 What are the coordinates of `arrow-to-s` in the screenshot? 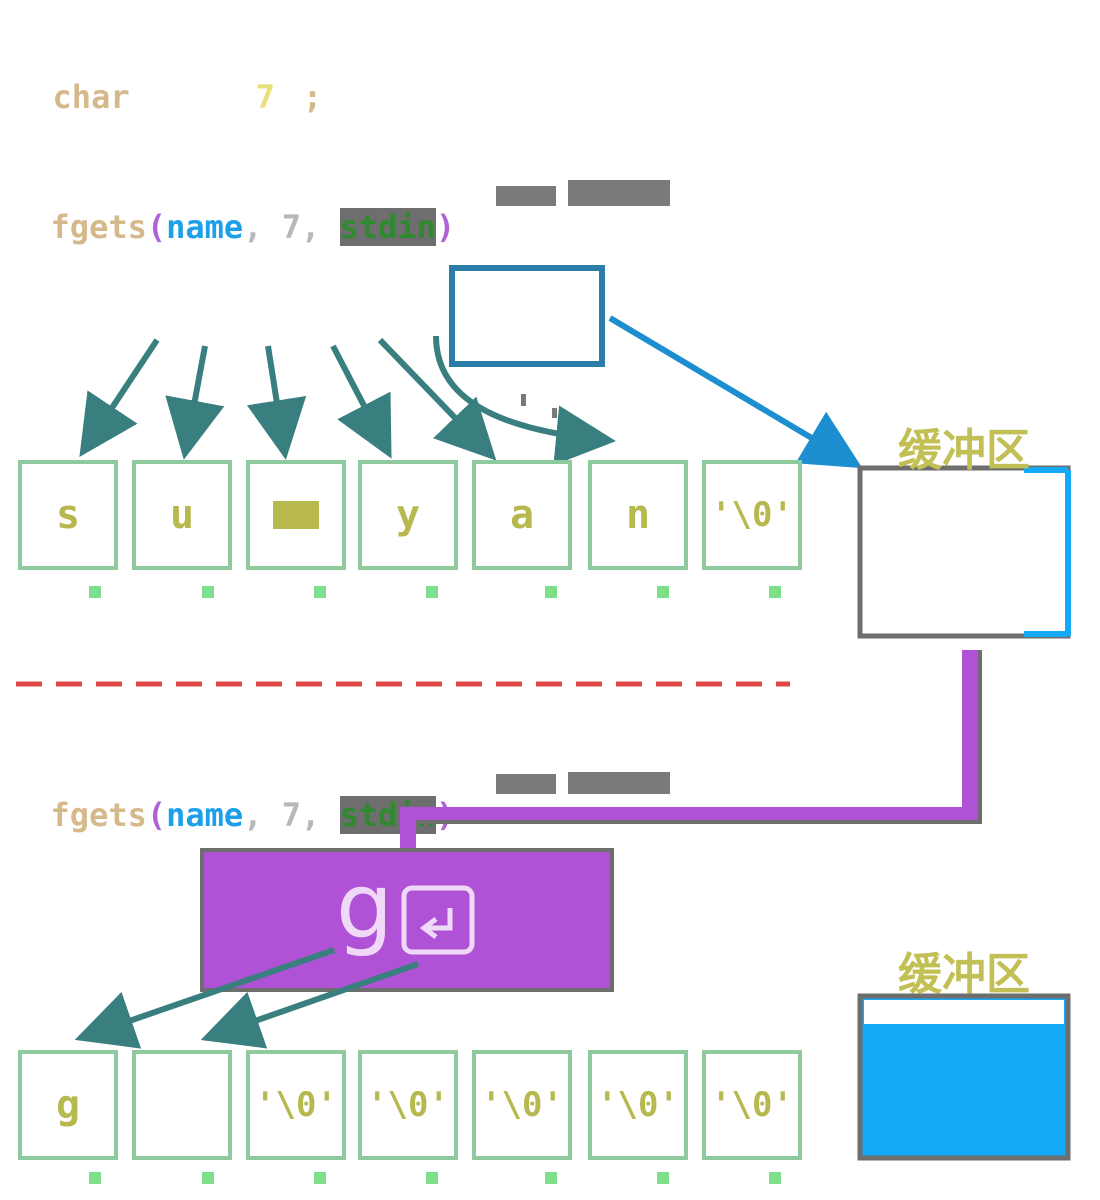 It's located at (119, 397).